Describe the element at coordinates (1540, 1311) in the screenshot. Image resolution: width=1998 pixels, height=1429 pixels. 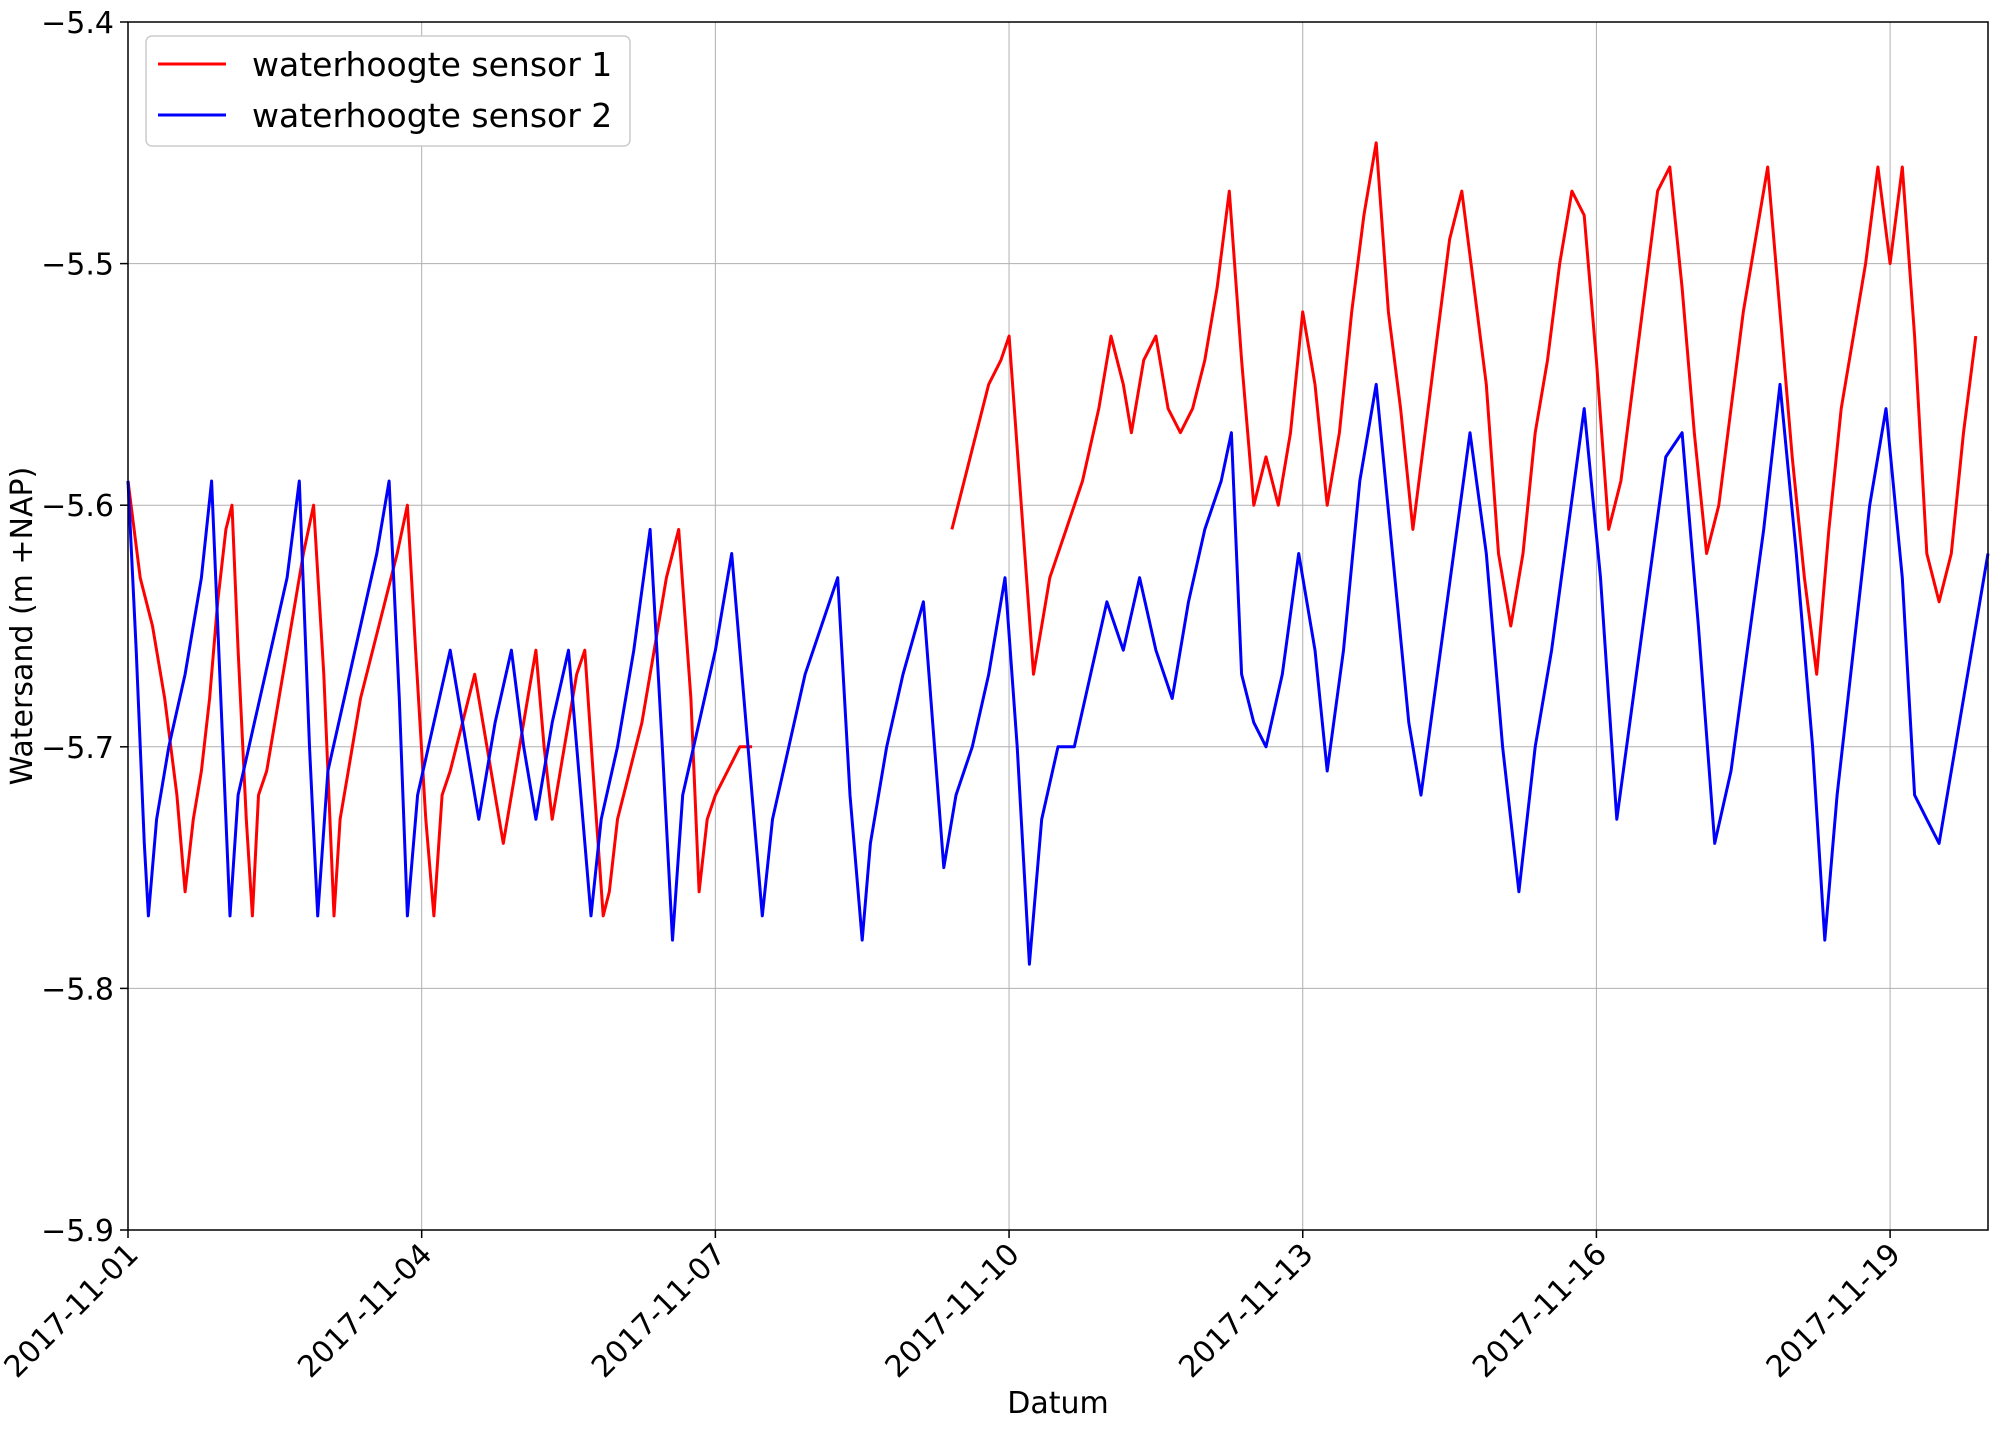
I see `x-tick-label: 2017-11-16` at that location.